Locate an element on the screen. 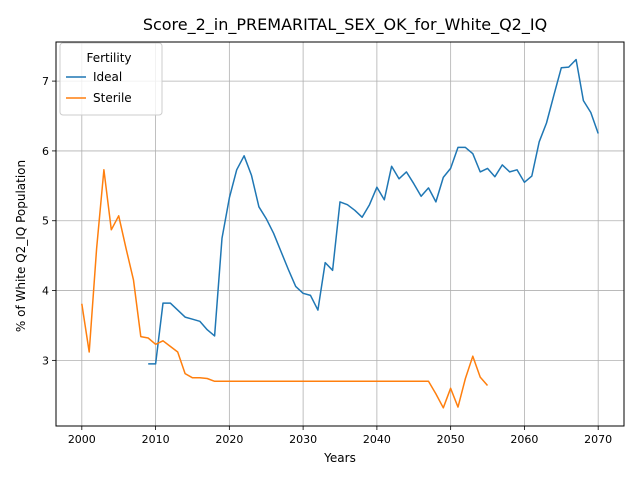  x-tick-label: 2040 is located at coordinates (377, 439).